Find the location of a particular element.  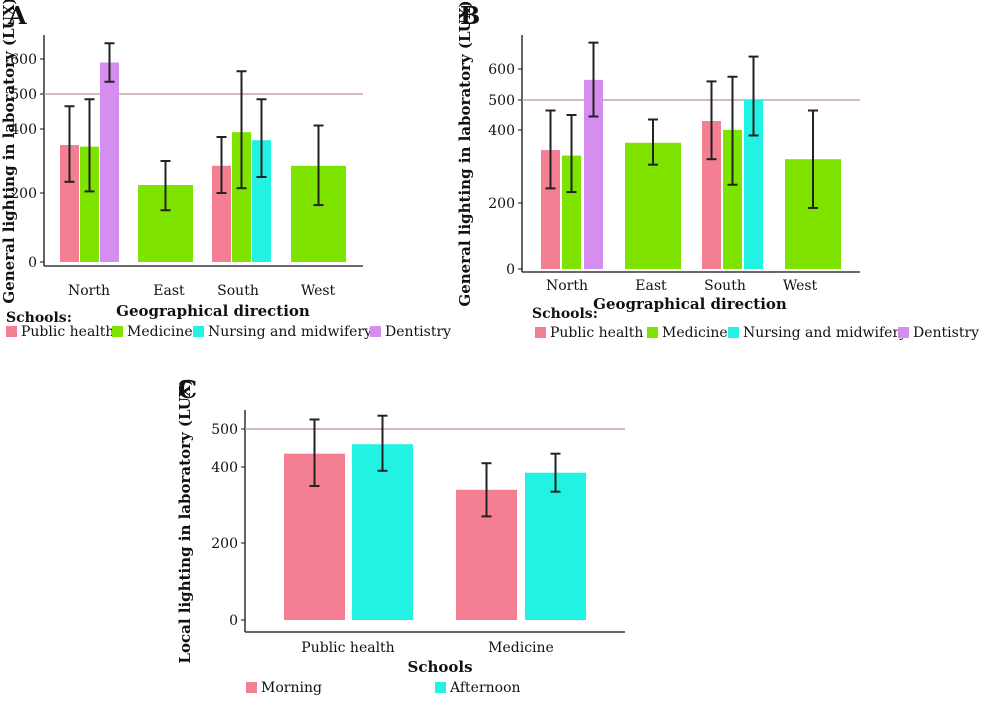

y-axis-title: Local lighting in laboratory (LUX) is located at coordinates (185, 520).